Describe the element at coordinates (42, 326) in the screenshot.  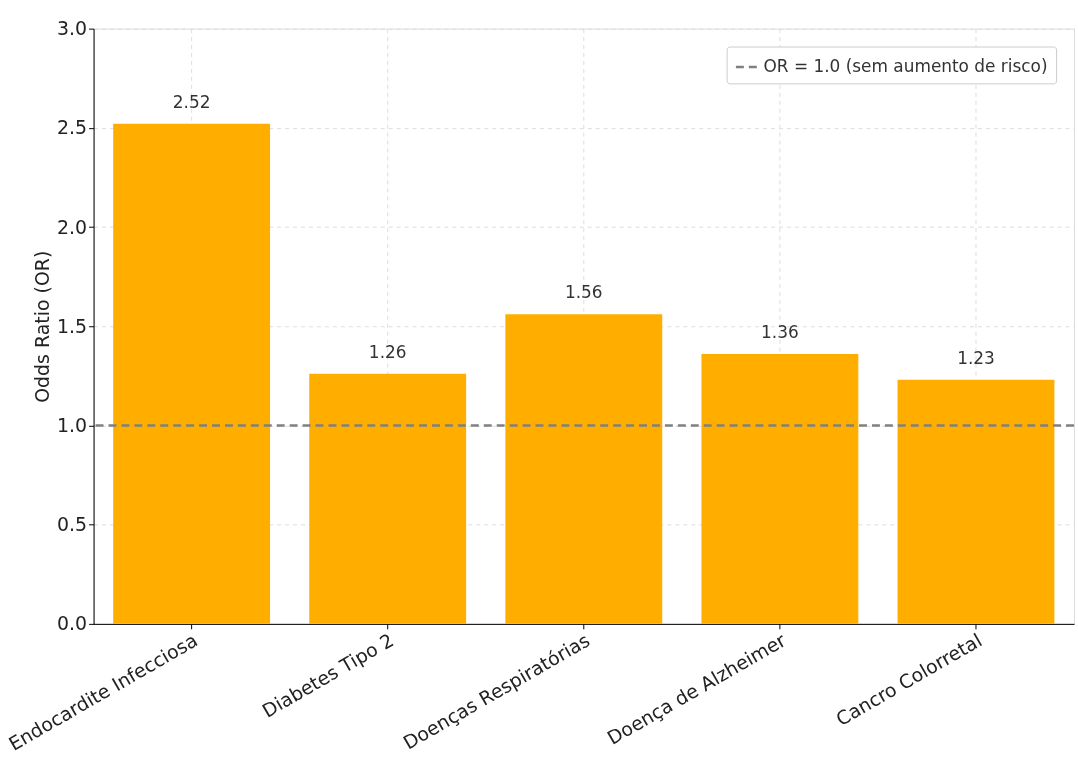
I see `y-axis-title: Odds Ratio (OR)` at that location.